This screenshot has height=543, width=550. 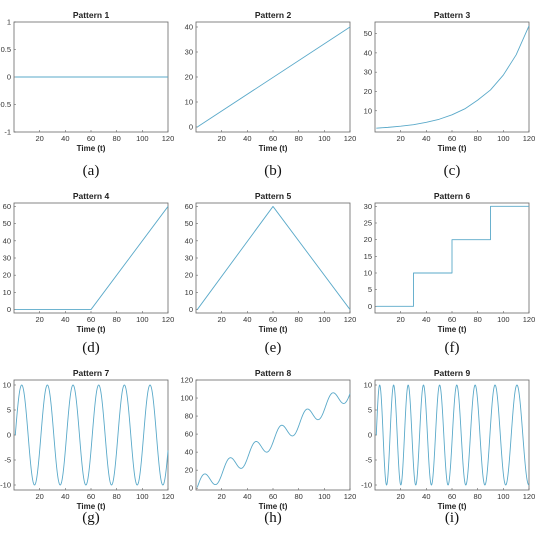 I want to click on chart-2-xtick-label: 20, so click(x=221, y=138).